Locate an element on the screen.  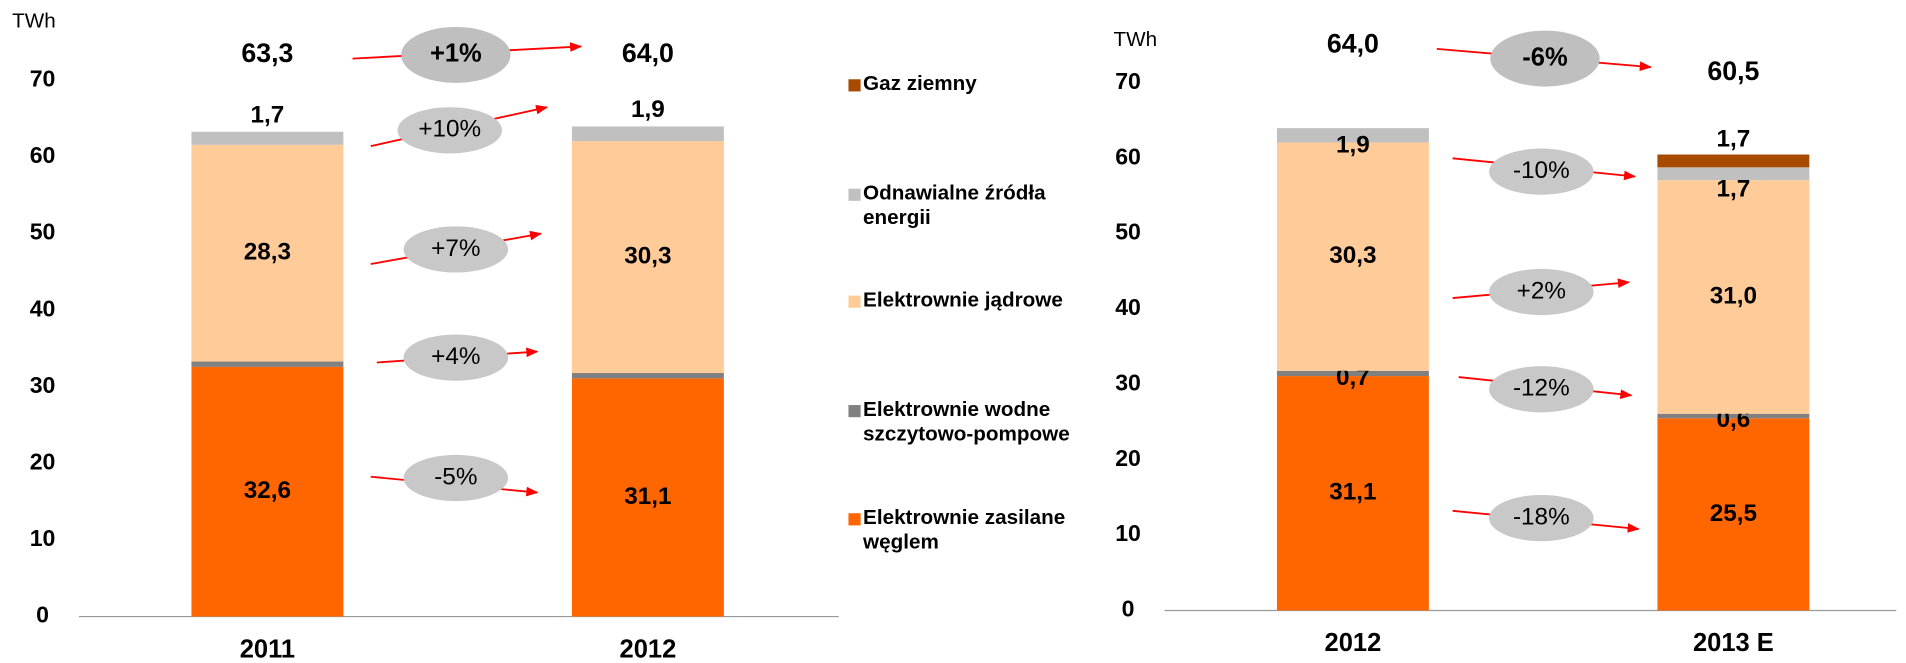
data-label: 25,5 is located at coordinates (1733, 513).